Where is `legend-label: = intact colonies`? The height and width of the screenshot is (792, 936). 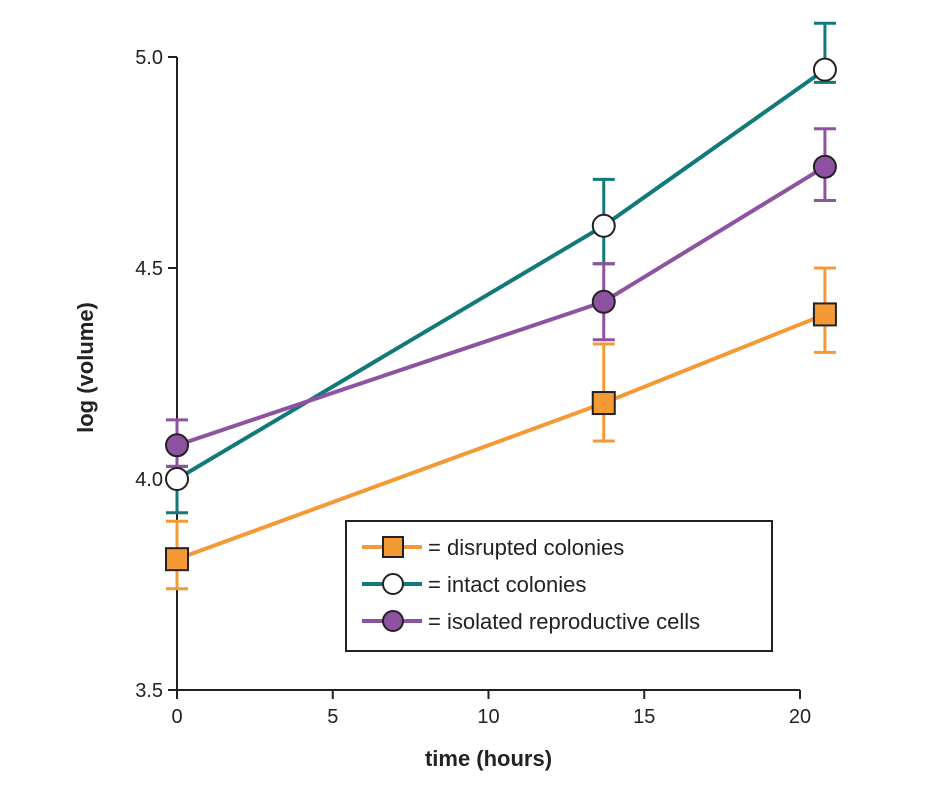
legend-label: = intact colonies is located at coordinates (507, 584).